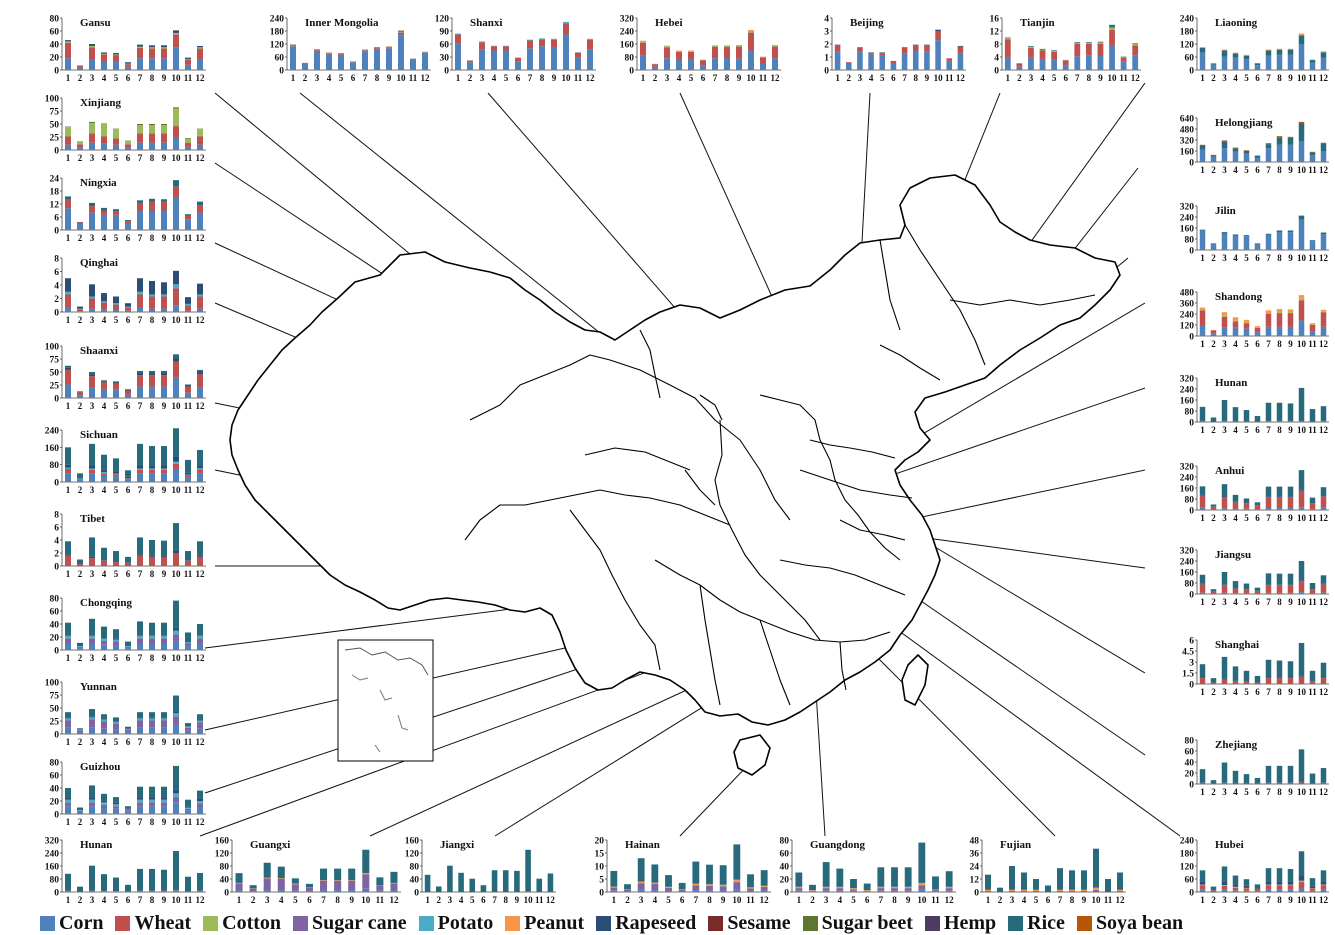 The width and height of the screenshot is (1335, 935). I want to click on y-tick-label: 12, so click(975, 881).